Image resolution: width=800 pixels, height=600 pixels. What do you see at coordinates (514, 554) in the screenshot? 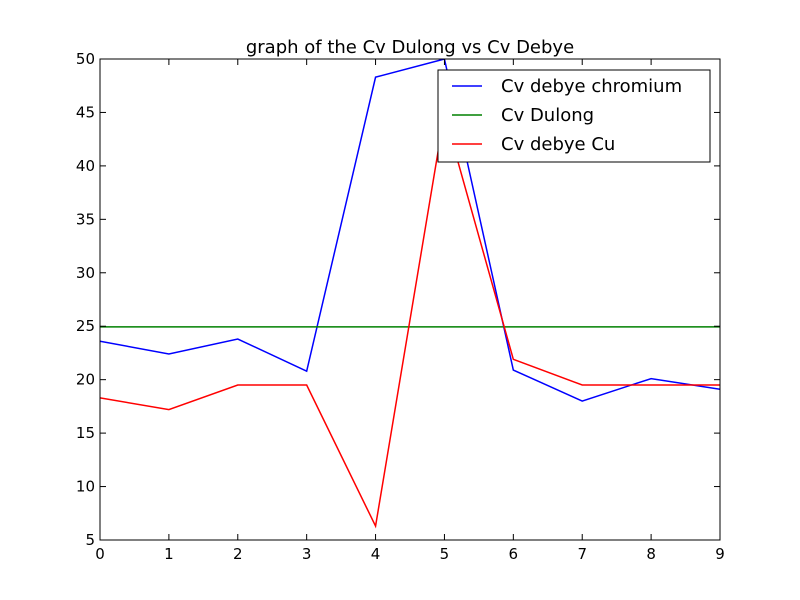
I see `x-tick-label: 6` at bounding box center [514, 554].